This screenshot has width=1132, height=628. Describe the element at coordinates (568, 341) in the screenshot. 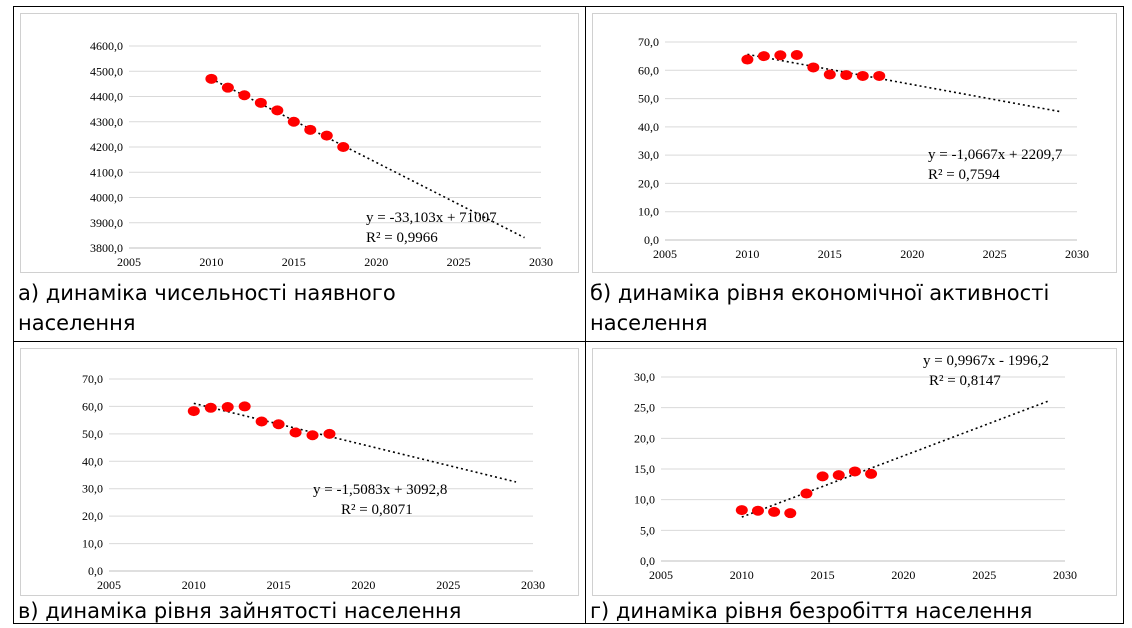

I see `table-horizontal-divider` at that location.